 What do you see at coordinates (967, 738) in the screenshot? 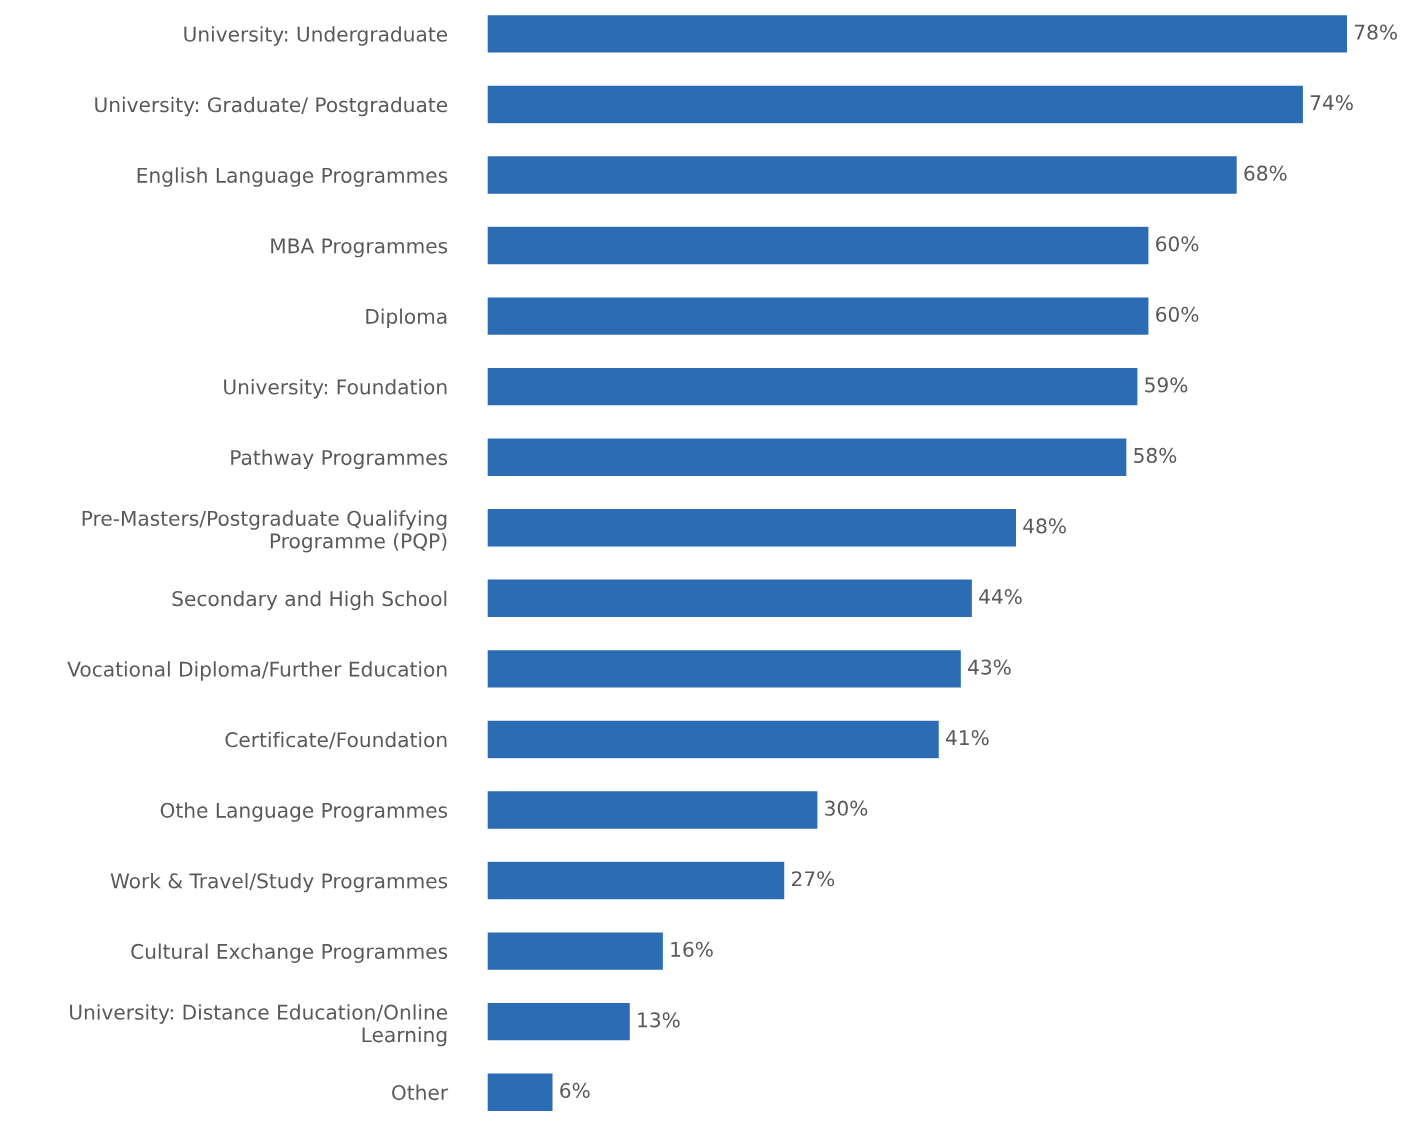
I see `data-label: 41%` at bounding box center [967, 738].